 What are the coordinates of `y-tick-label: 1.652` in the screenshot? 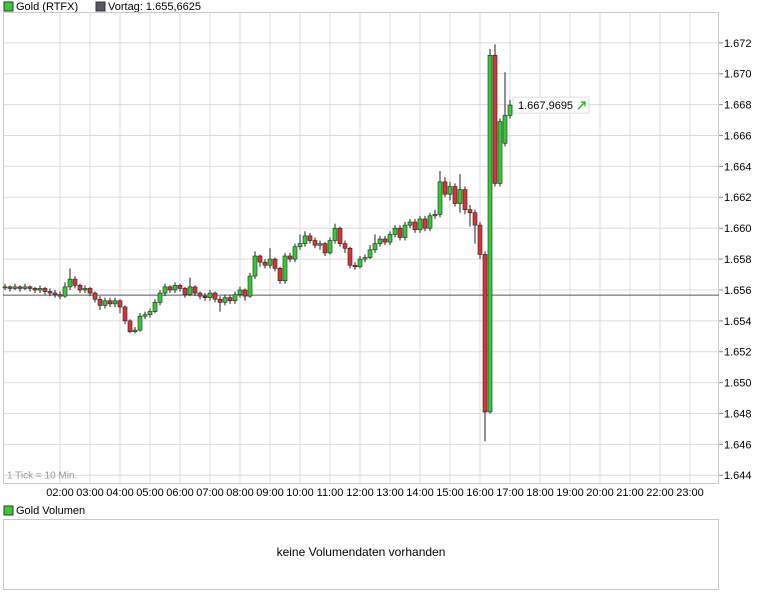 It's located at (738, 353).